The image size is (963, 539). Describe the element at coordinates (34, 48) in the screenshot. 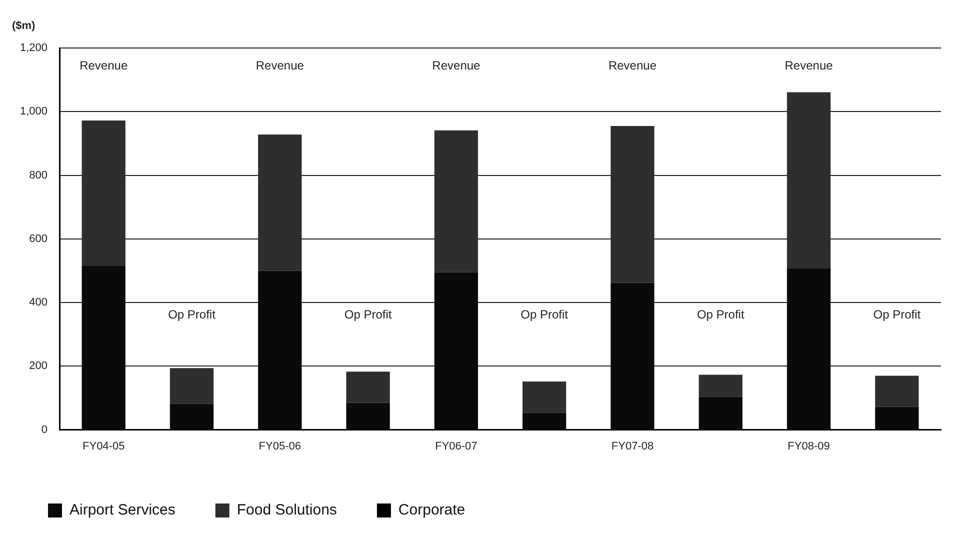

I see `y-tick-label: 1,200` at that location.